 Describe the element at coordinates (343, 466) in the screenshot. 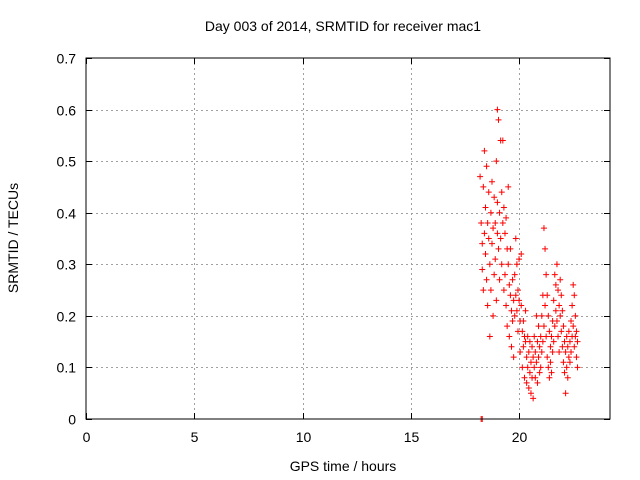

I see `x-axis-label: GPS time / hours` at that location.